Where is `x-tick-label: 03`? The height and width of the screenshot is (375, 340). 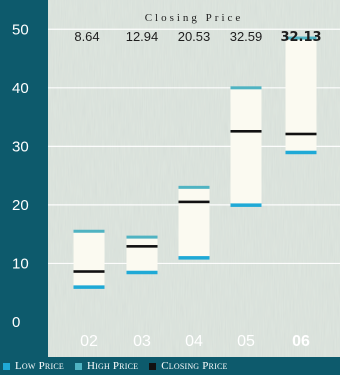 x-tick-label: 03 is located at coordinates (142, 341).